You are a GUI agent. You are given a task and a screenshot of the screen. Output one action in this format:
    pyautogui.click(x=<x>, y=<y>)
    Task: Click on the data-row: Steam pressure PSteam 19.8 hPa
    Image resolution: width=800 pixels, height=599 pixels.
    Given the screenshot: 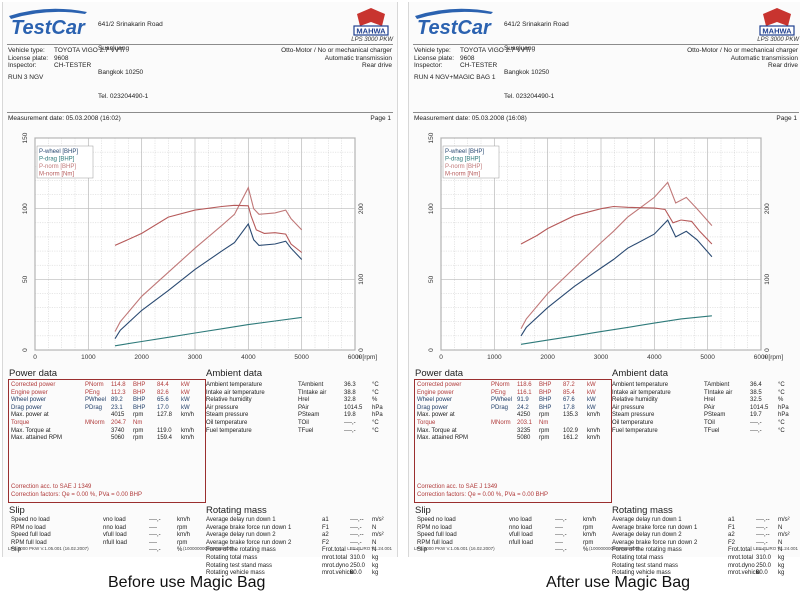 What is the action you would take?
    pyautogui.click(x=299, y=416)
    